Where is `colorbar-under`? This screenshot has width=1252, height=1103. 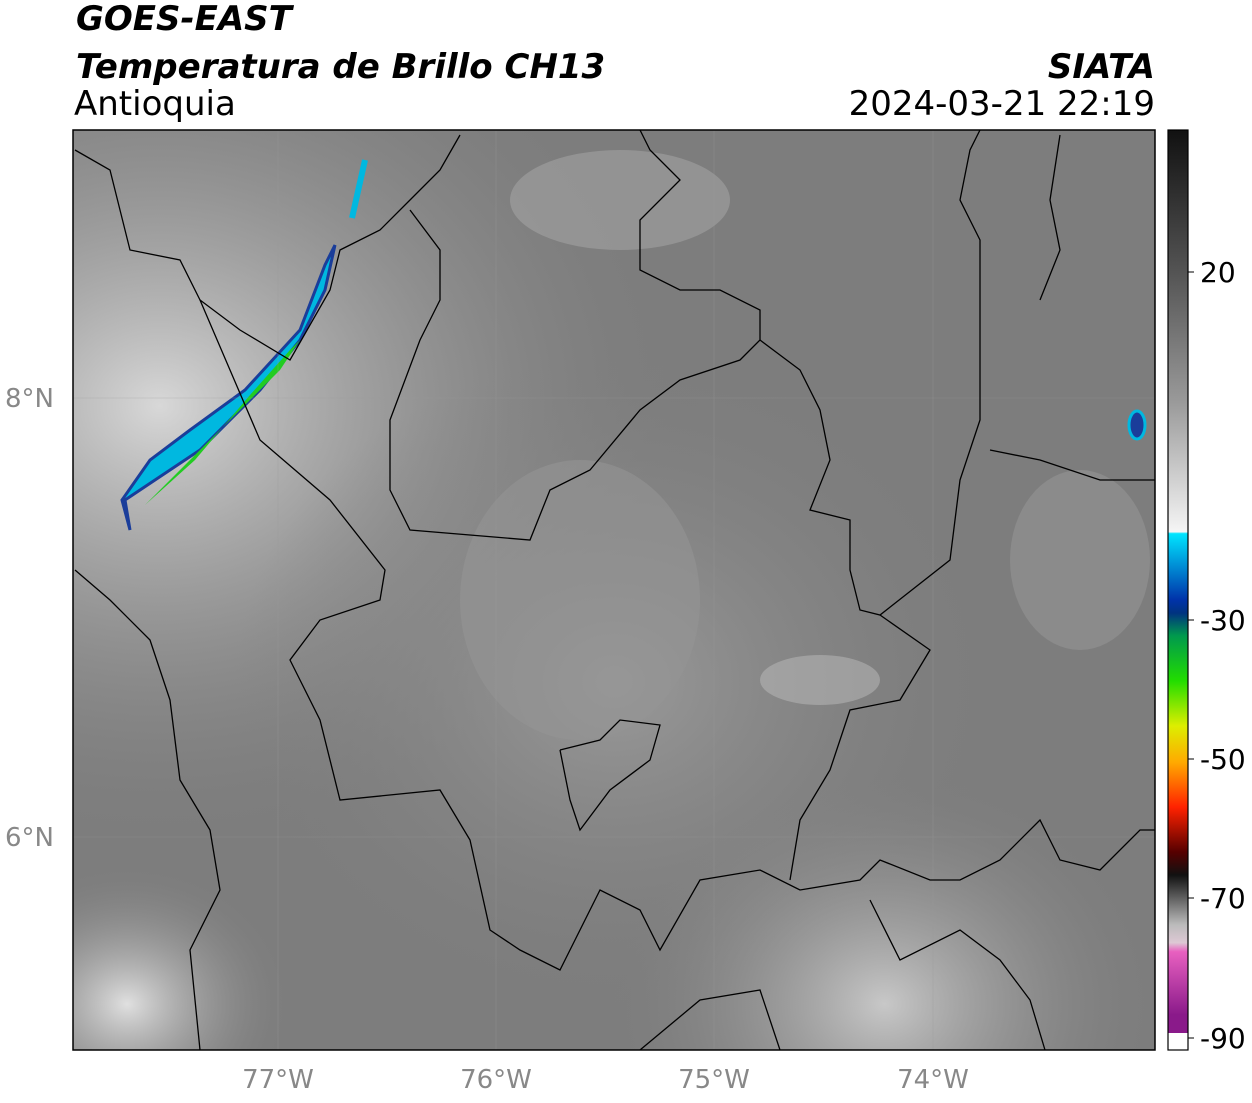 colorbar-under is located at coordinates (1178, 1041).